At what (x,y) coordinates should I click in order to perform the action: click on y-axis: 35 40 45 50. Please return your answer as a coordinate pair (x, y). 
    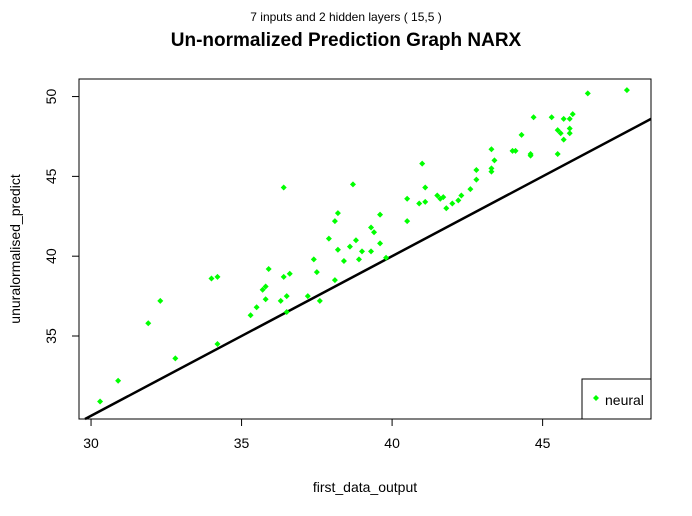
    Looking at the image, I should click on (61, 216).